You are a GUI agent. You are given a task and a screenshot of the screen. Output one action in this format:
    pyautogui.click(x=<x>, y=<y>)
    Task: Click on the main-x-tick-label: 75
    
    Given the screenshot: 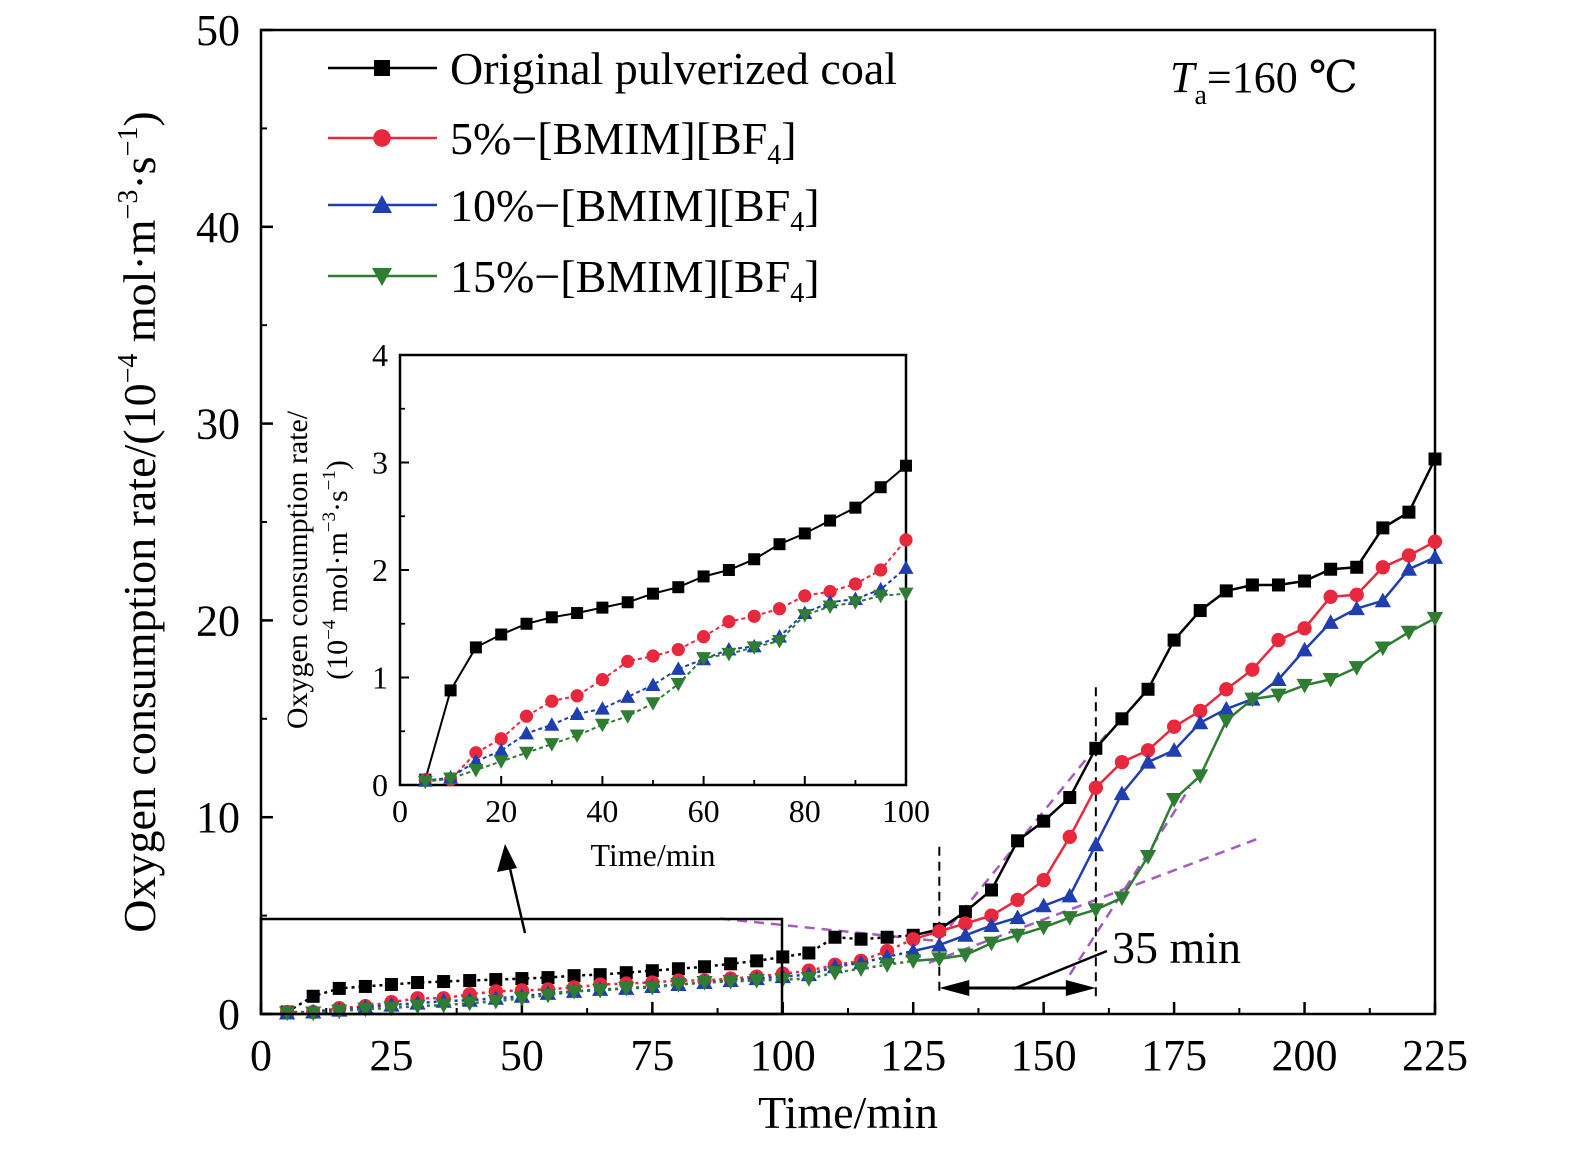 What is the action you would take?
    pyautogui.click(x=652, y=1055)
    